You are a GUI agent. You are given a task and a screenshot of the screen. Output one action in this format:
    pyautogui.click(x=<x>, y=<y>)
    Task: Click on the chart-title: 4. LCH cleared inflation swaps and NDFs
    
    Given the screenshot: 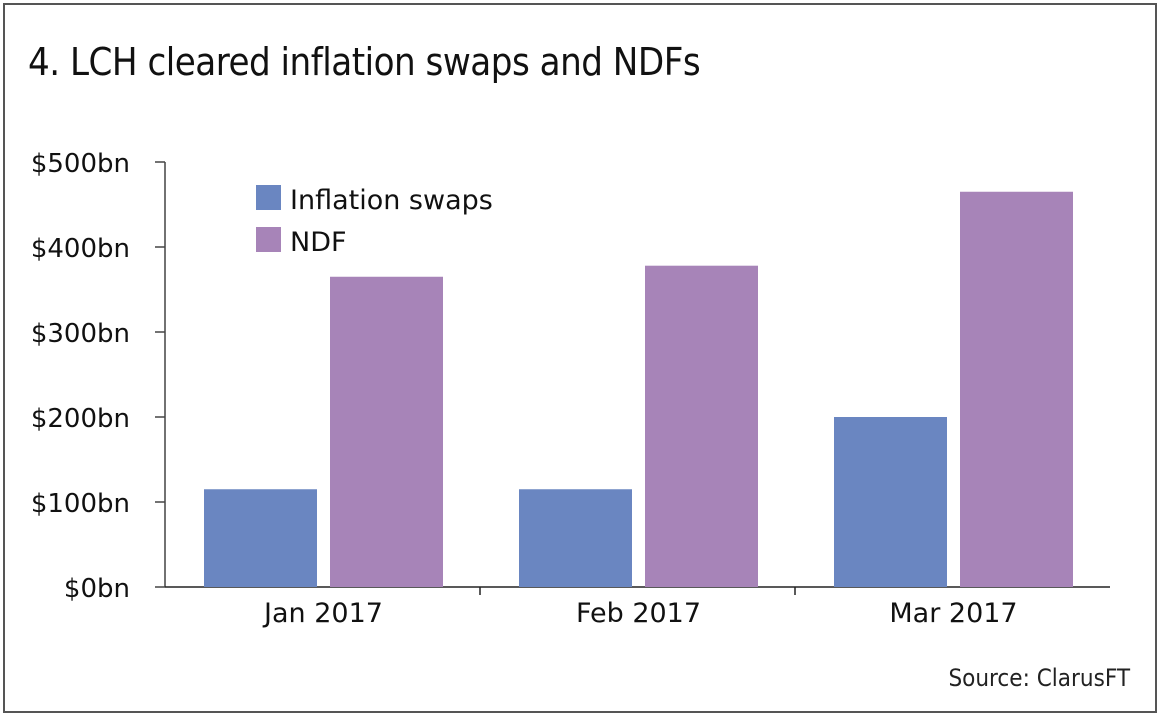 What is the action you would take?
    pyautogui.click(x=364, y=62)
    